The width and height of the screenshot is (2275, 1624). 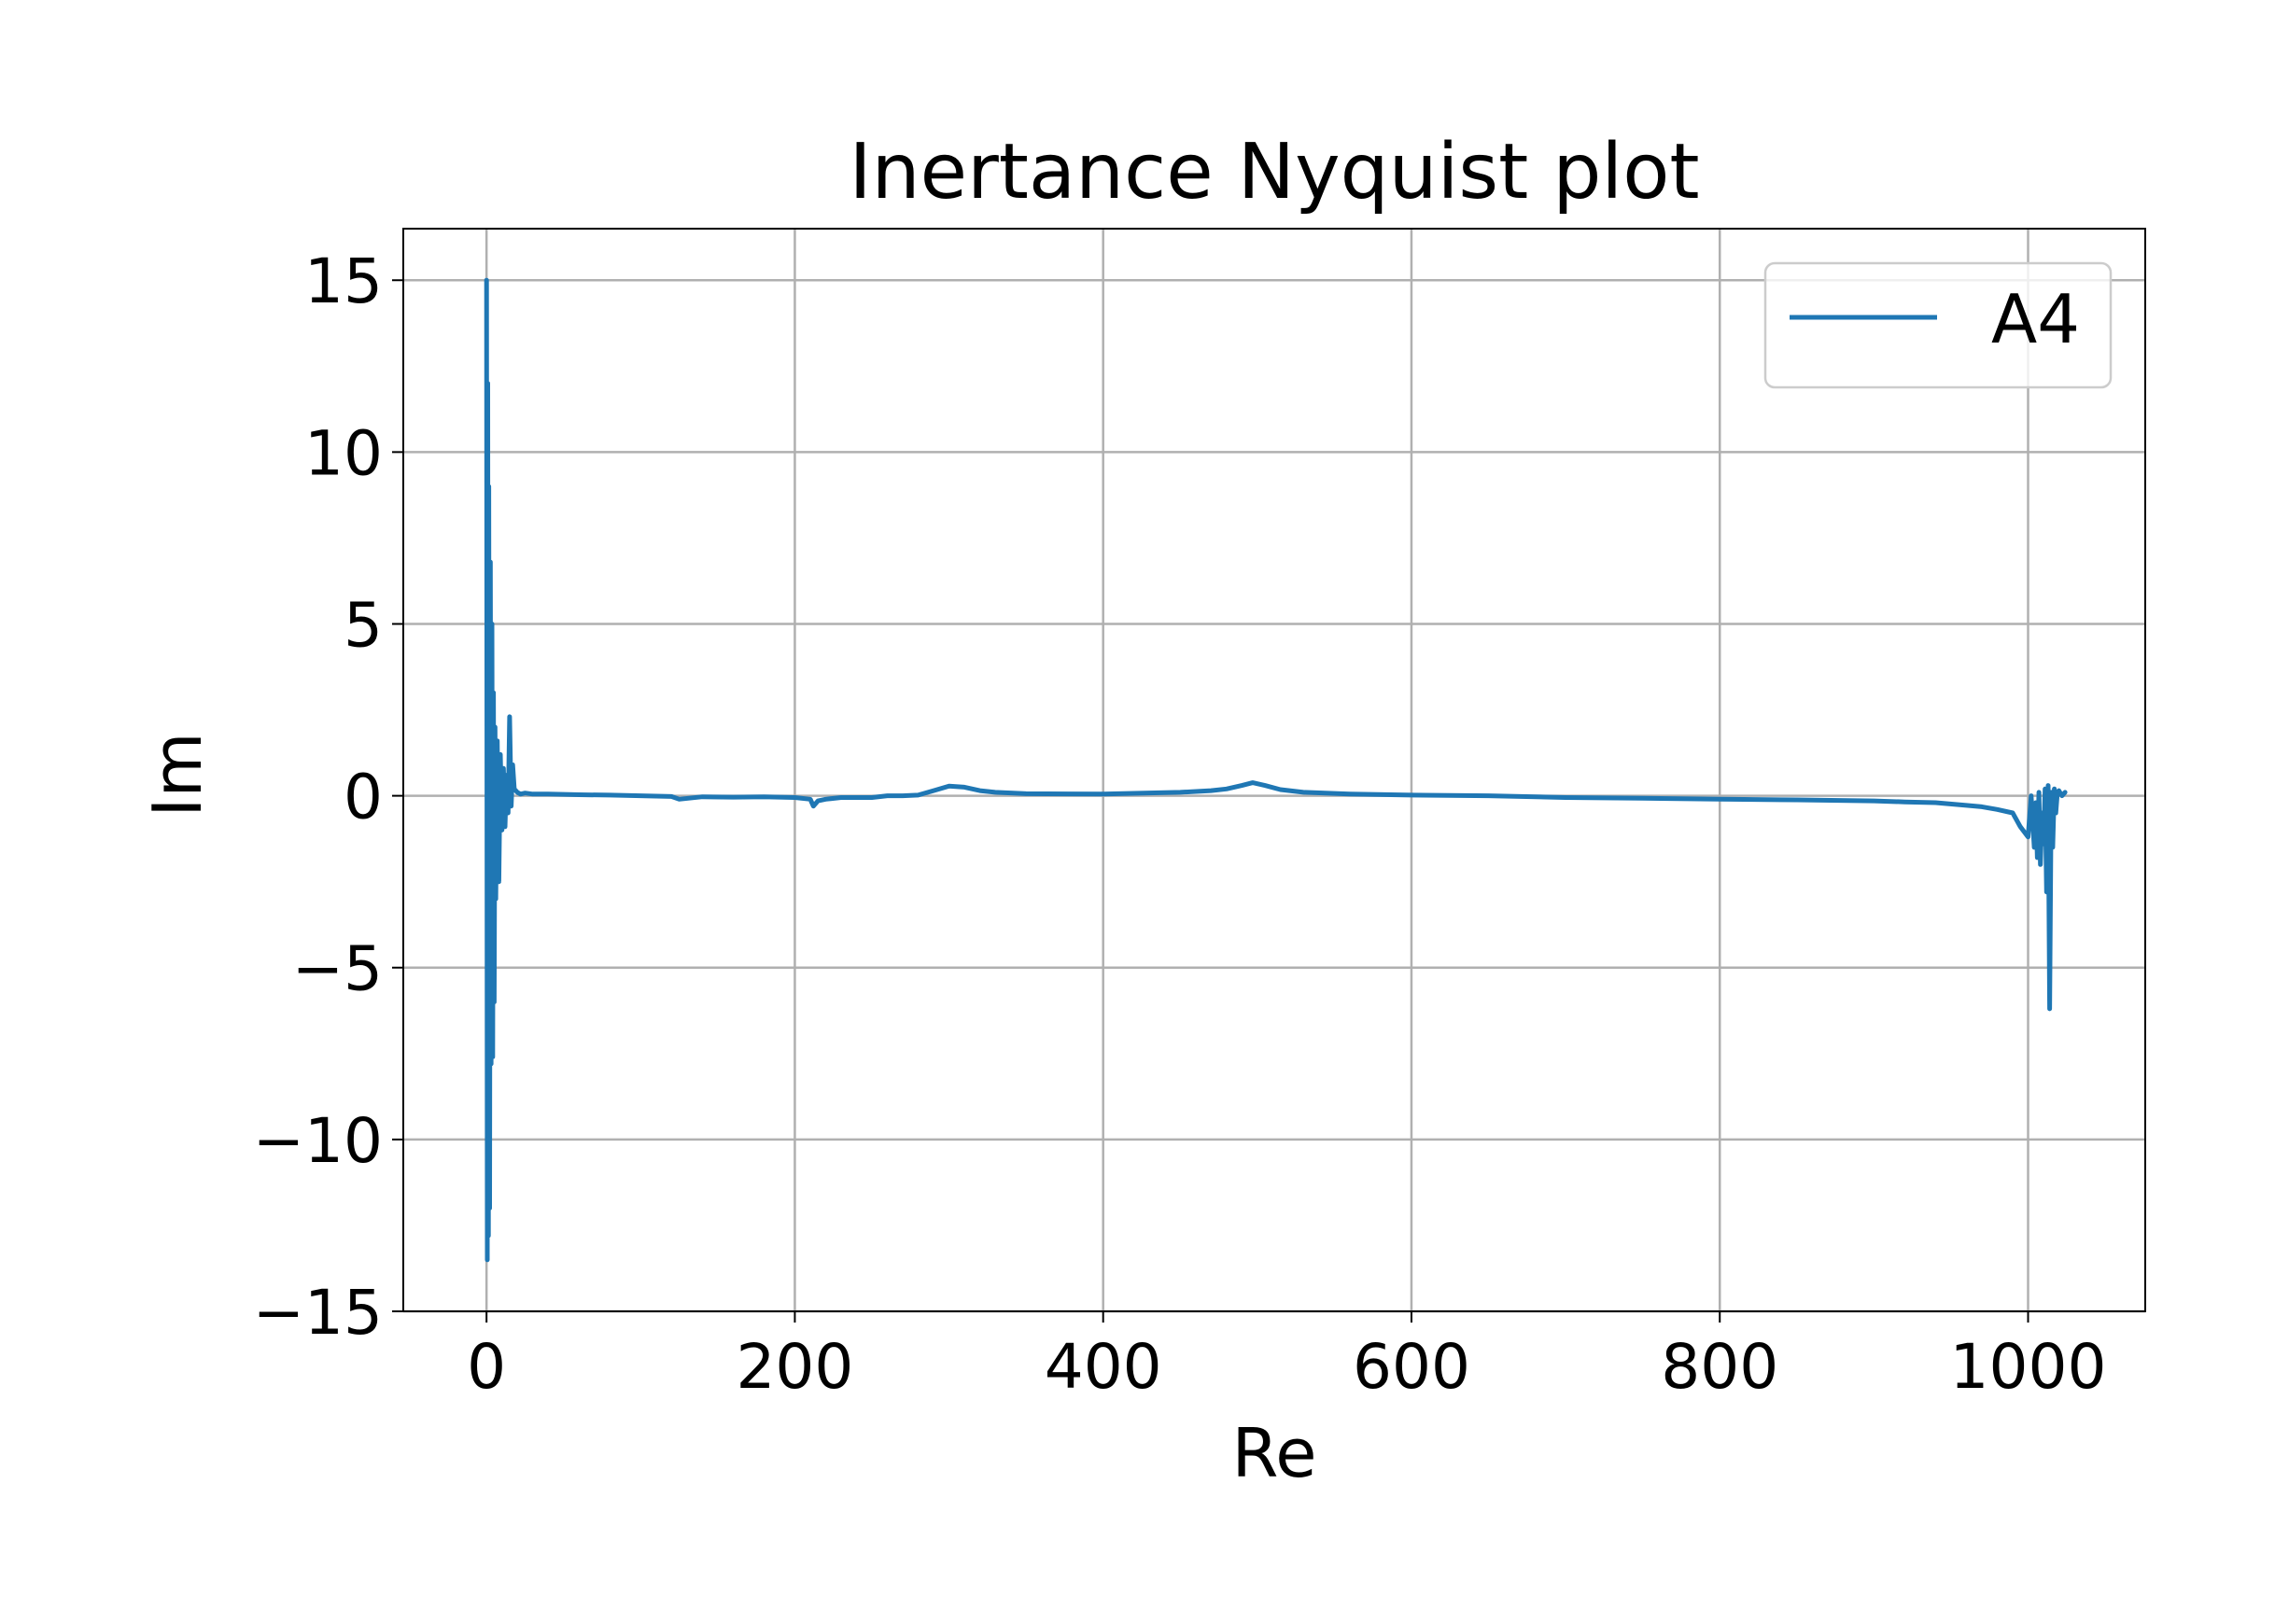 I want to click on x-tick-label: 800, so click(x=1720, y=1367).